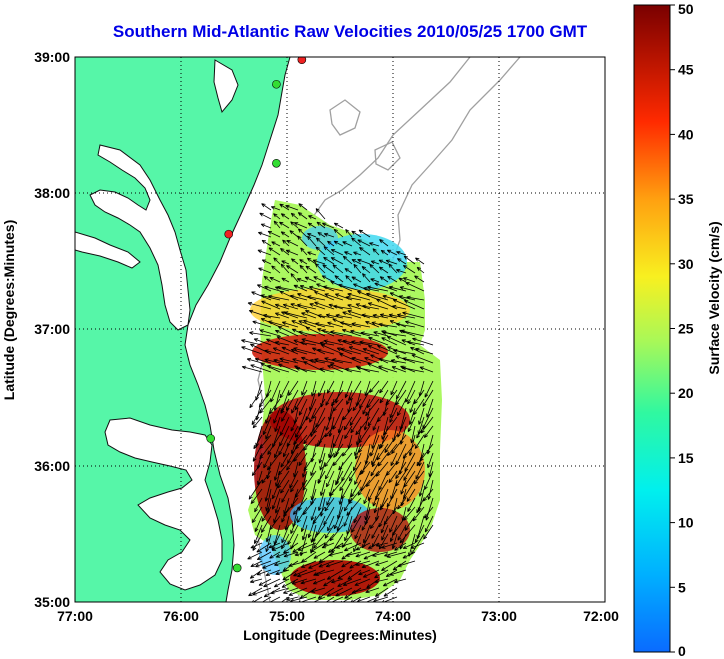 The image size is (724, 659). What do you see at coordinates (52, 466) in the screenshot?
I see `y-tick-label: 36:00` at bounding box center [52, 466].